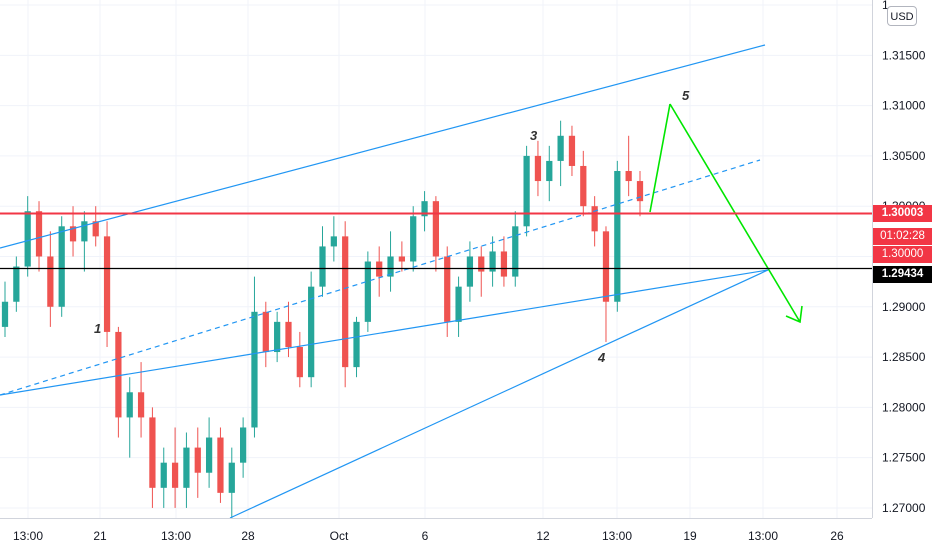  I want to click on time-tick-label: Oct, so click(339, 536).